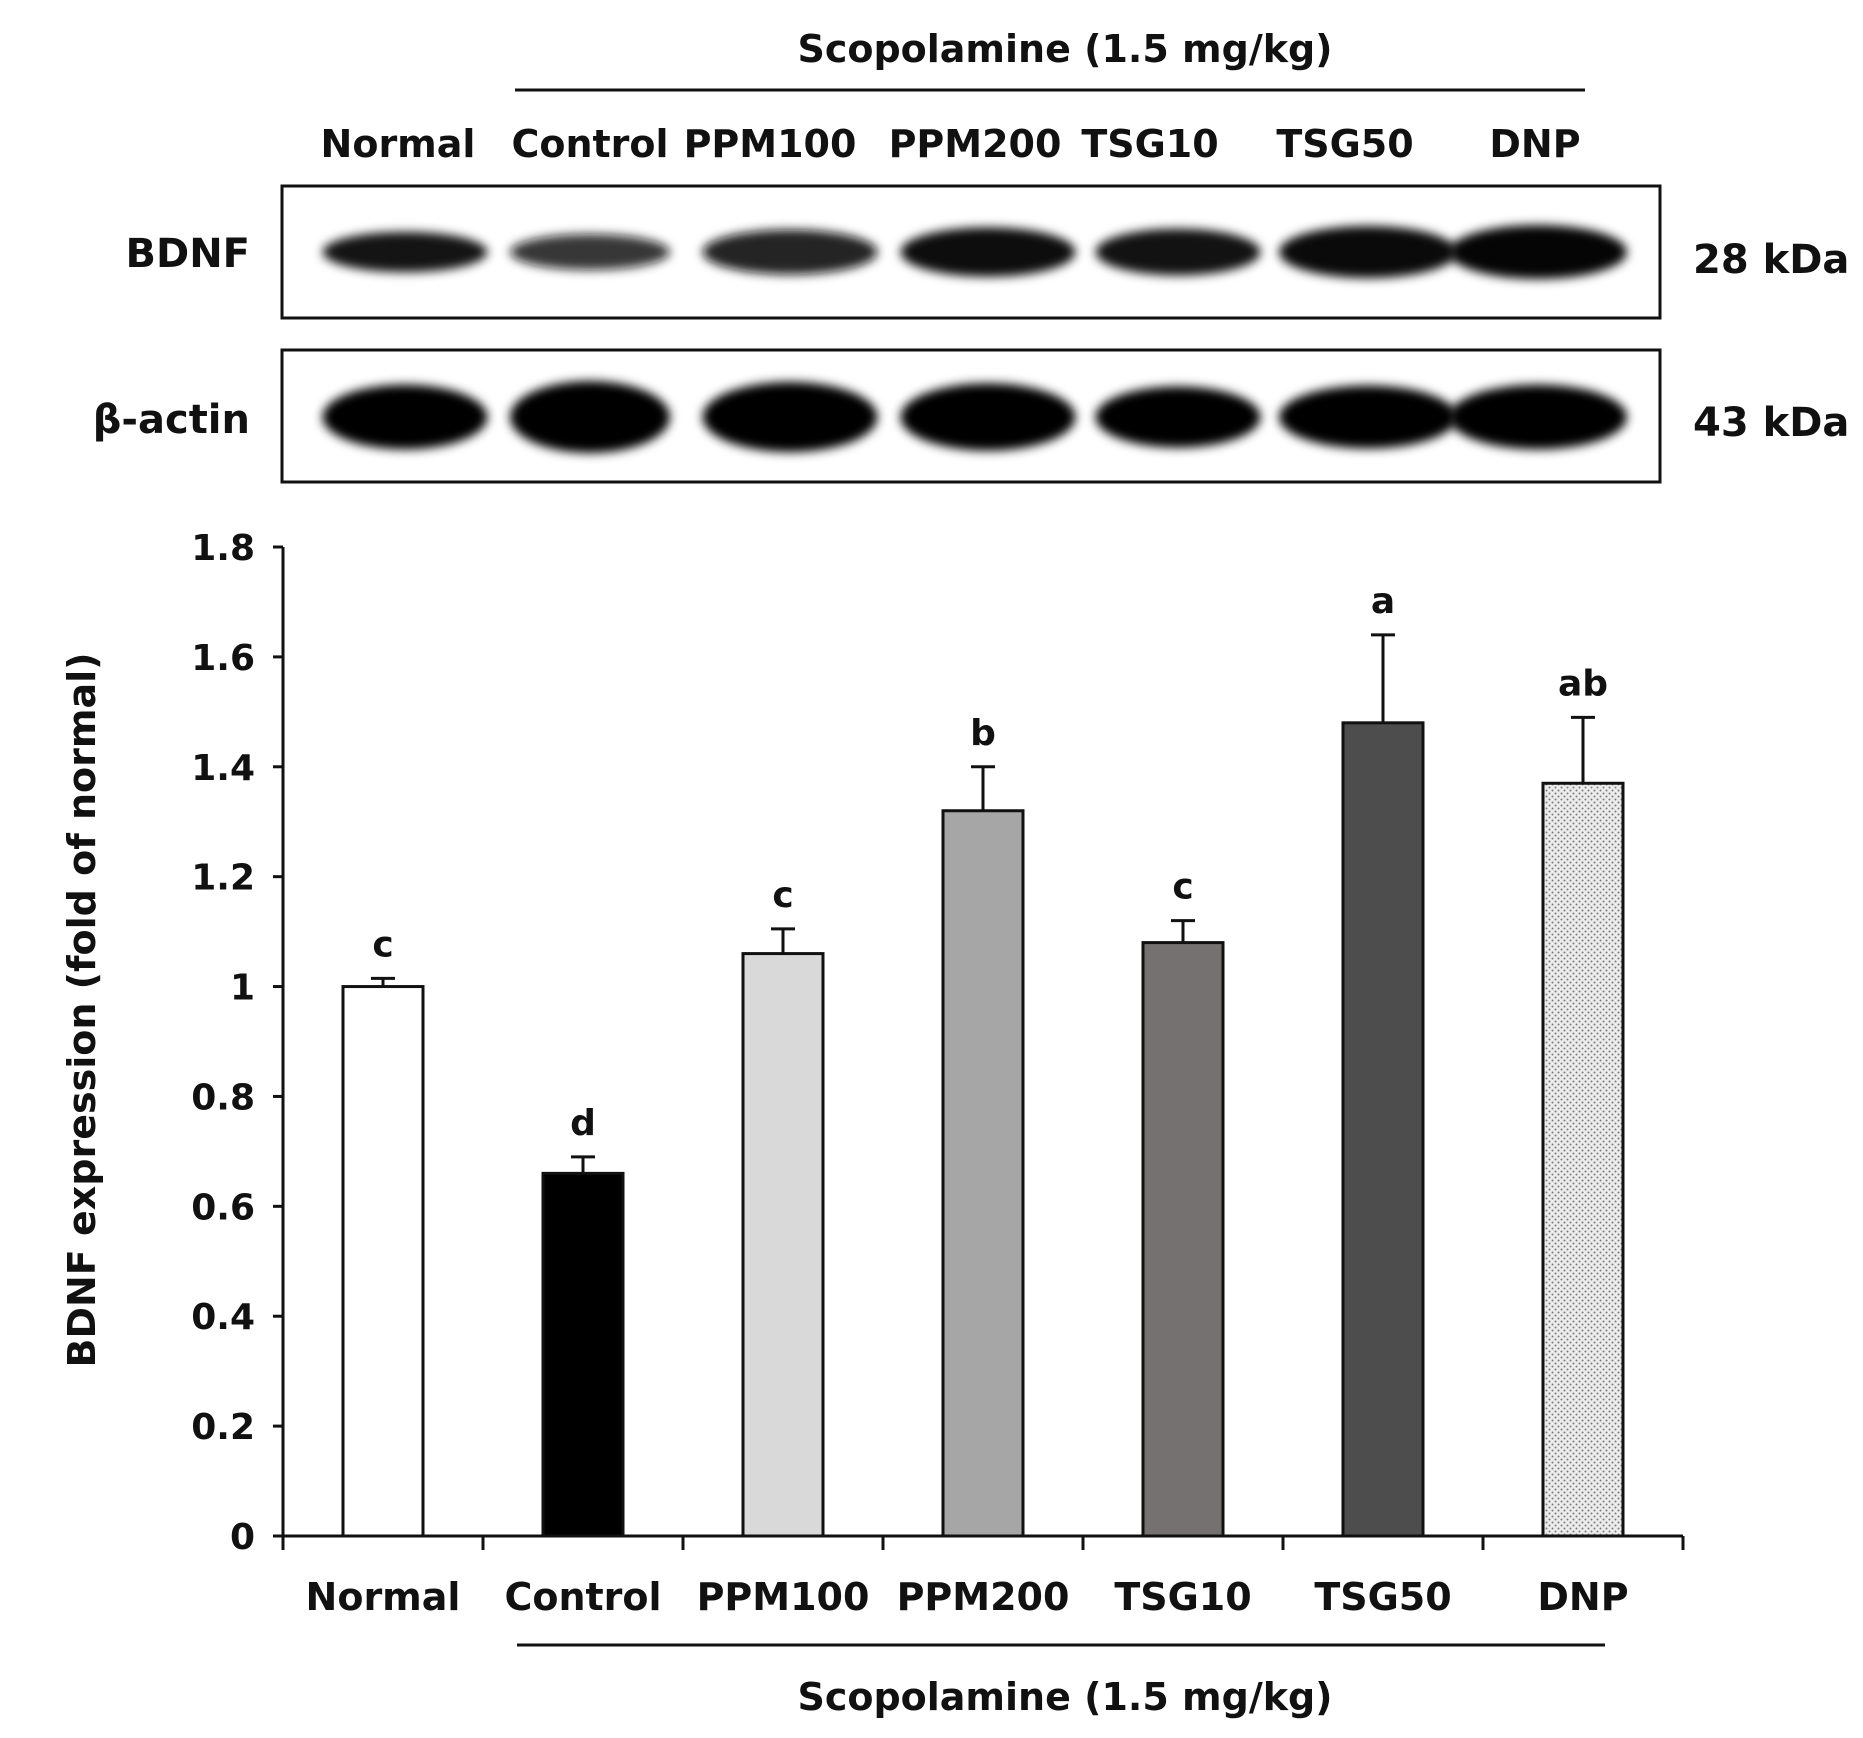  What do you see at coordinates (1064, 1697) in the screenshot?
I see `x-axis-scopolamine-label: Scopolamine (1.5 mg/kg)` at bounding box center [1064, 1697].